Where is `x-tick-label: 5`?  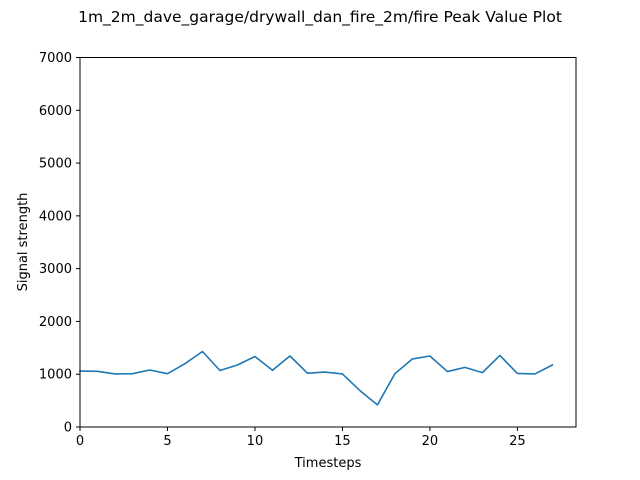
x-tick-label: 5 is located at coordinates (167, 441).